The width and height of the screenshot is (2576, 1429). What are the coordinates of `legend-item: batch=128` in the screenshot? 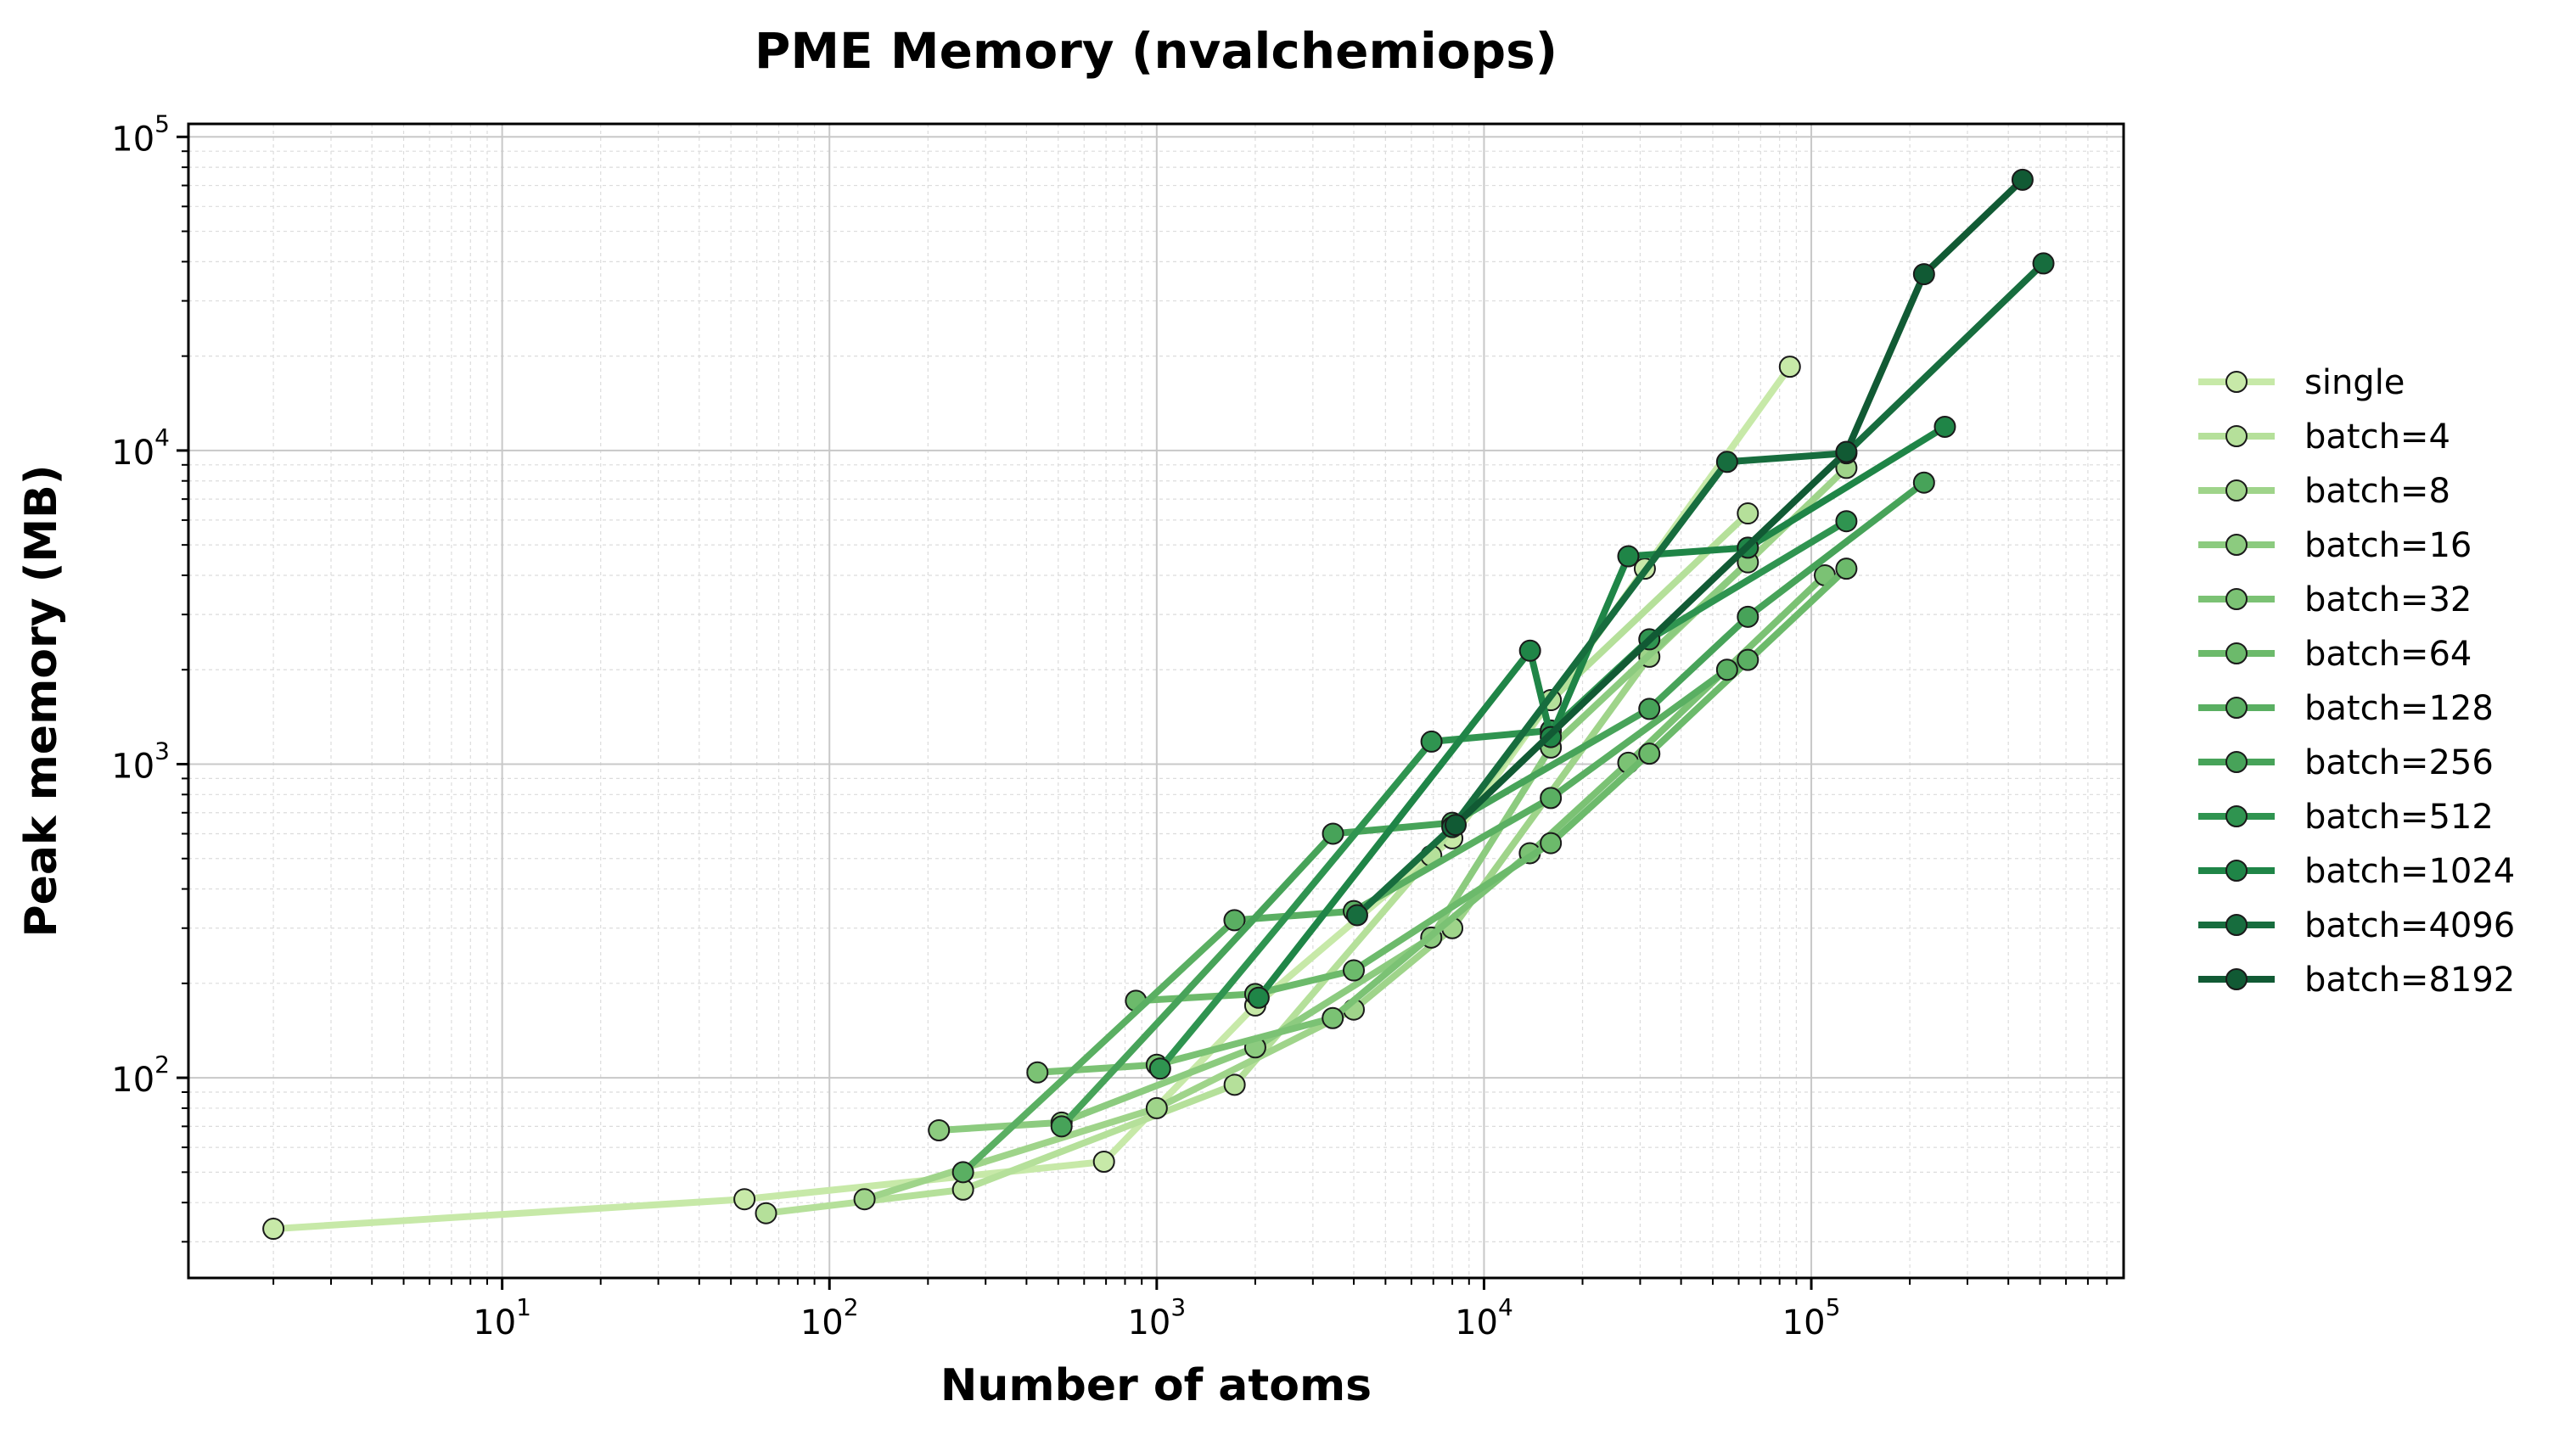 It's located at (2346, 708).